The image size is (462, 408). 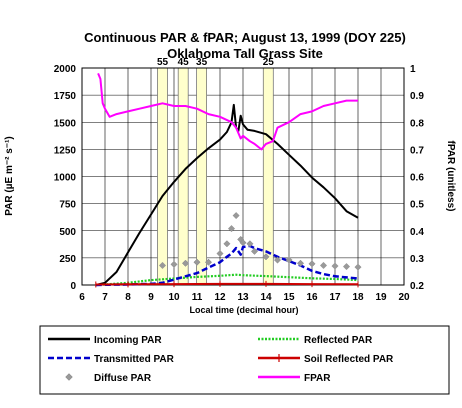 What do you see at coordinates (404, 297) in the screenshot?
I see `x-tick-label: 20` at bounding box center [404, 297].